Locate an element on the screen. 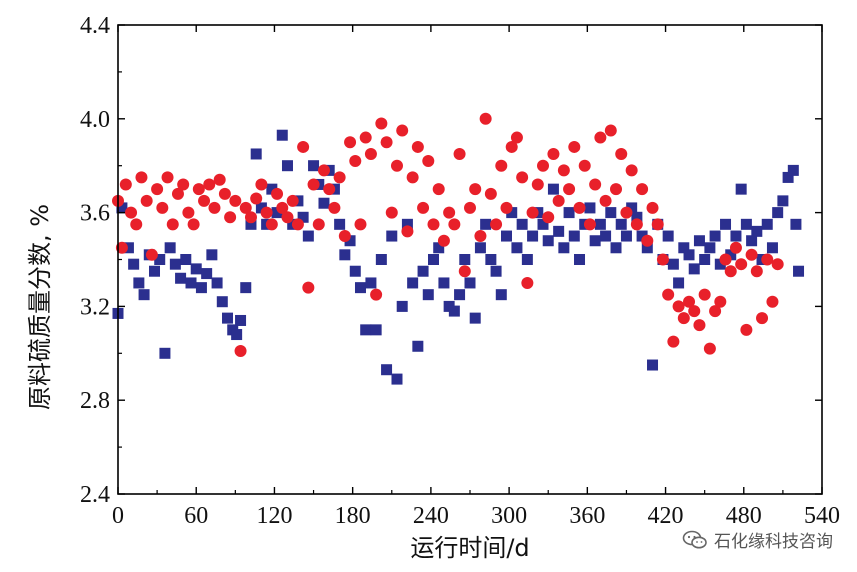  x-axis-title: 运行时间/d is located at coordinates (469, 548).